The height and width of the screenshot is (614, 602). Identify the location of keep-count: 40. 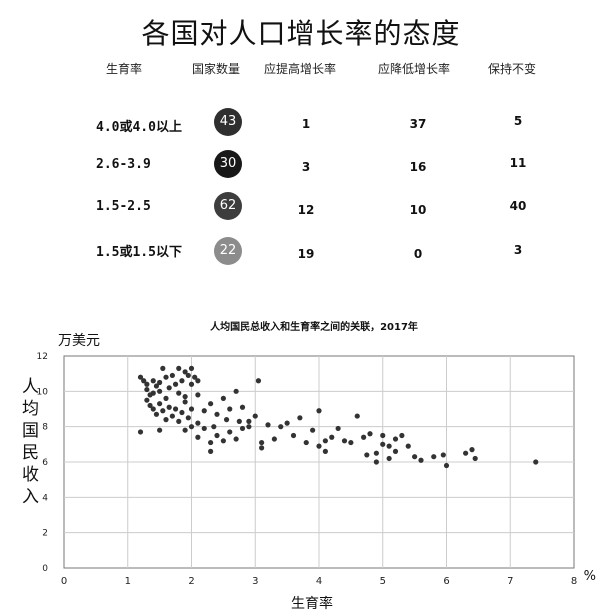
(518, 206).